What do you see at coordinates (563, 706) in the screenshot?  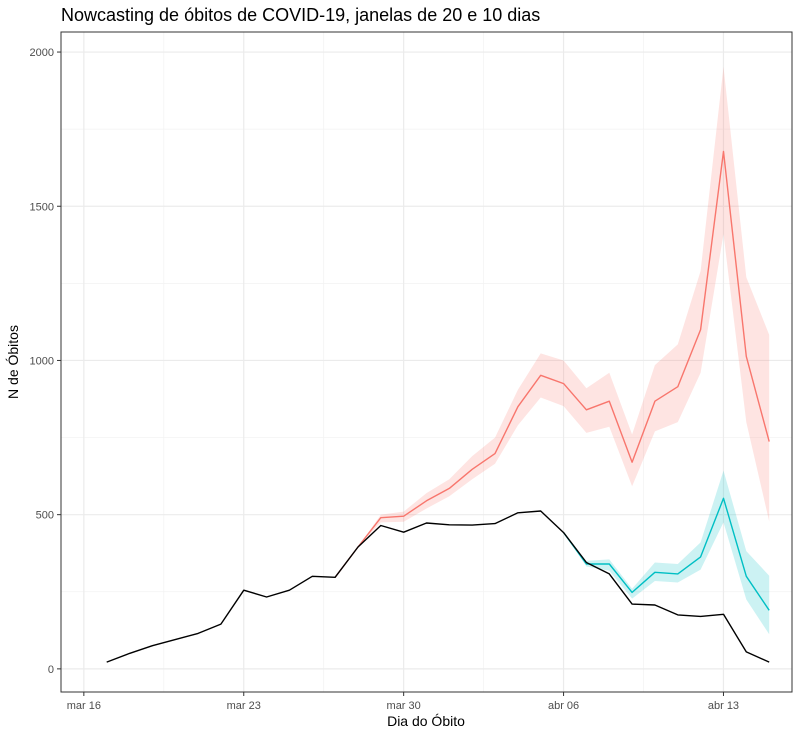 I see `x-tick-label: abr 06` at bounding box center [563, 706].